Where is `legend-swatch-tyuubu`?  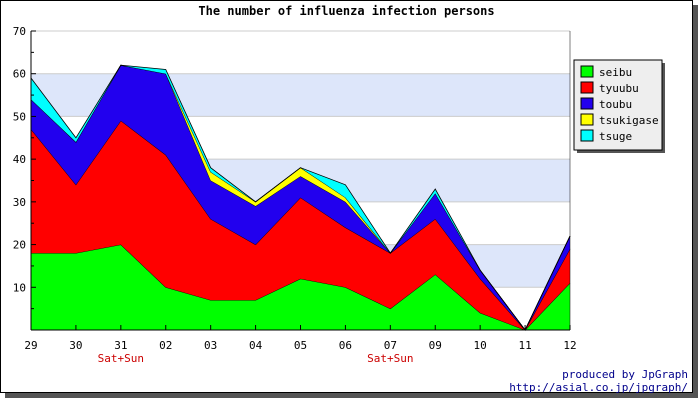
legend-swatch-tyuubu is located at coordinates (587, 87).